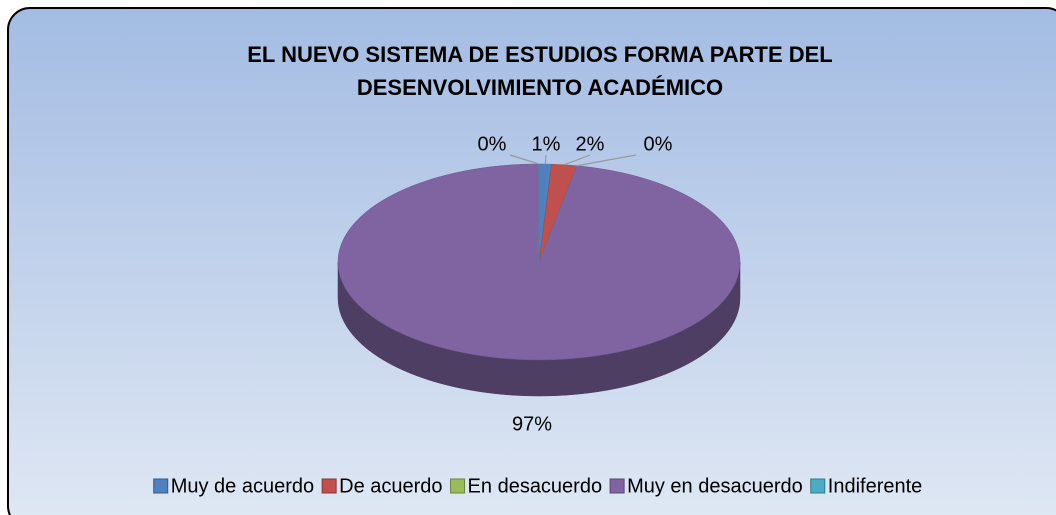  I want to click on legend-label: Muy de acuerdo, so click(242, 486).